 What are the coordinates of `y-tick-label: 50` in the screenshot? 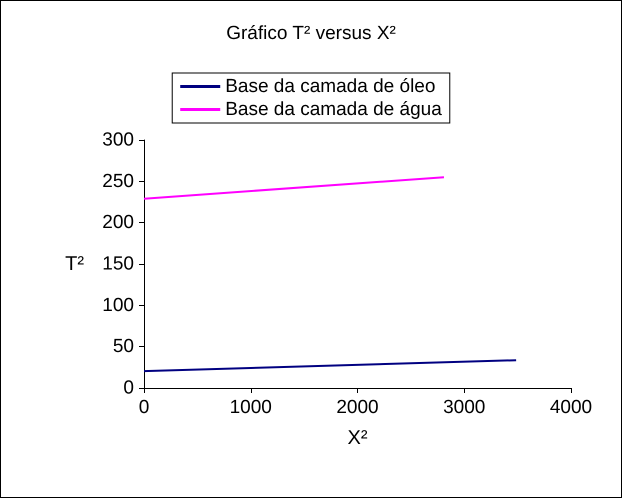 It's located at (123, 347).